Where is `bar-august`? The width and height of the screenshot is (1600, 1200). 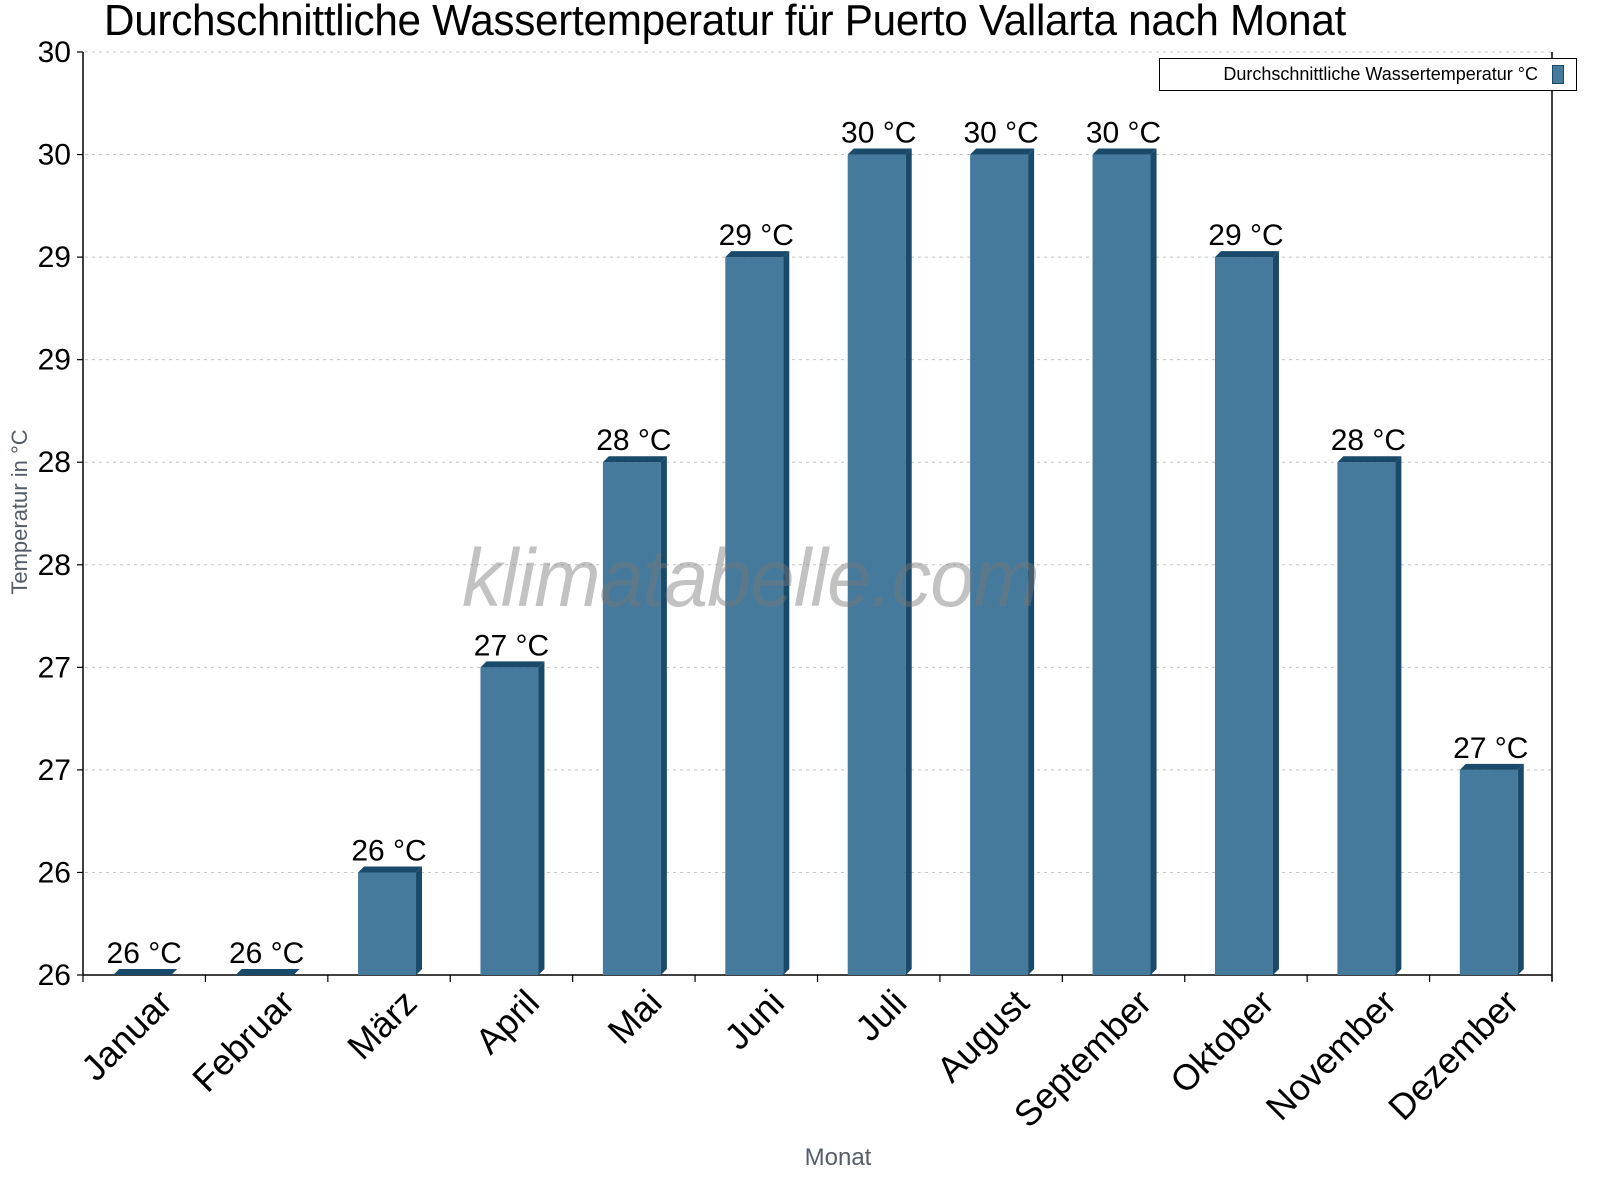 bar-august is located at coordinates (1002, 562).